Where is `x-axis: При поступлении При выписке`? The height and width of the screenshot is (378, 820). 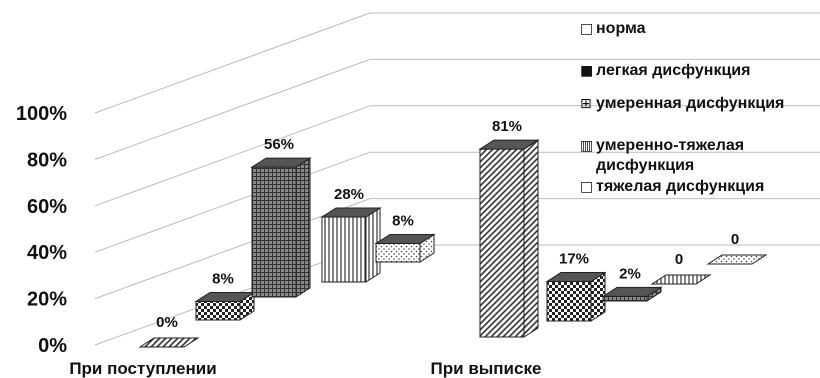 x-axis: При поступлении При выписке is located at coordinates (305, 368).